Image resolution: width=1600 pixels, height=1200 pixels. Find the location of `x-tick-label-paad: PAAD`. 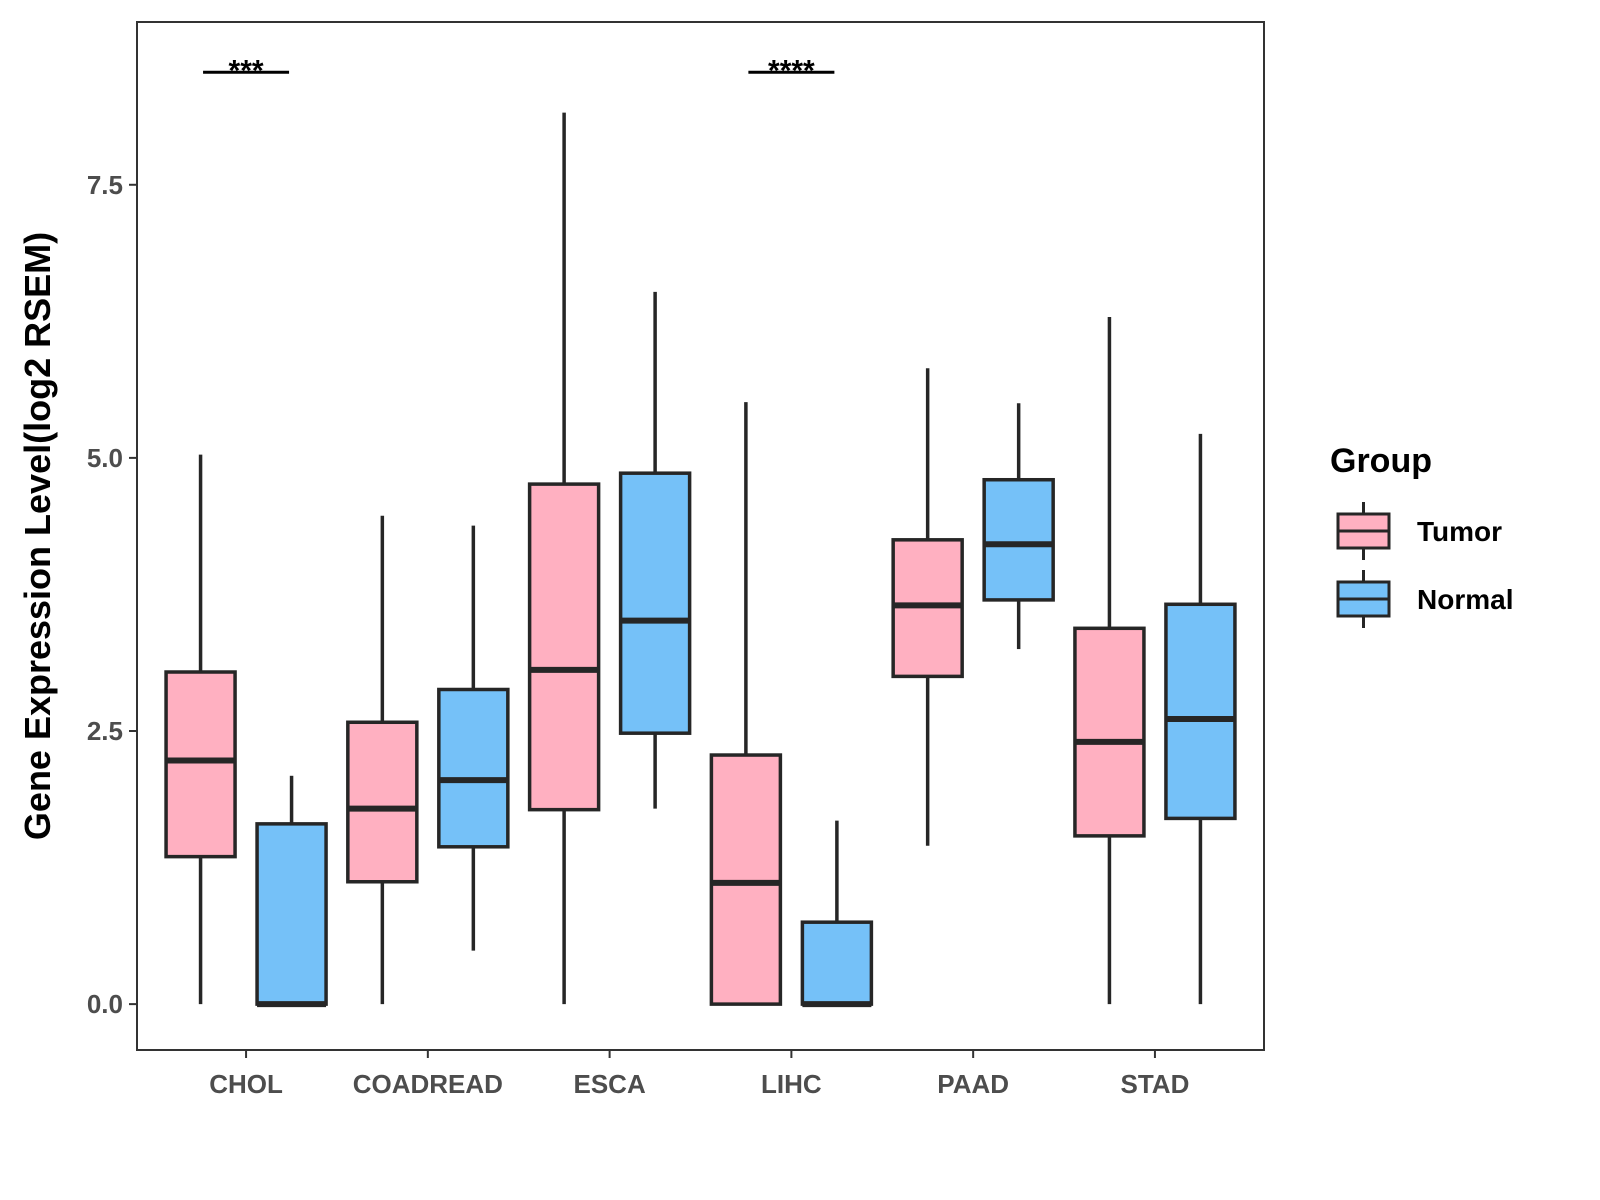

x-tick-label-paad: PAAD is located at coordinates (973, 1084).